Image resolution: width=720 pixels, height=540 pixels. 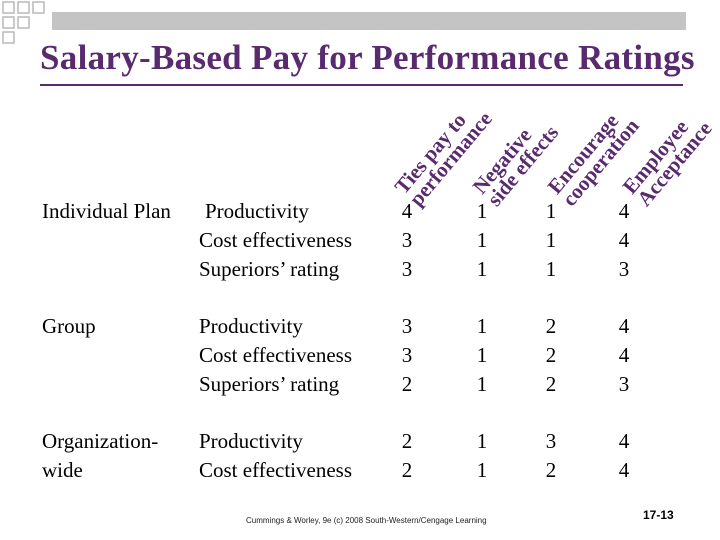 What do you see at coordinates (369, 21) in the screenshot?
I see `decorative-bar` at bounding box center [369, 21].